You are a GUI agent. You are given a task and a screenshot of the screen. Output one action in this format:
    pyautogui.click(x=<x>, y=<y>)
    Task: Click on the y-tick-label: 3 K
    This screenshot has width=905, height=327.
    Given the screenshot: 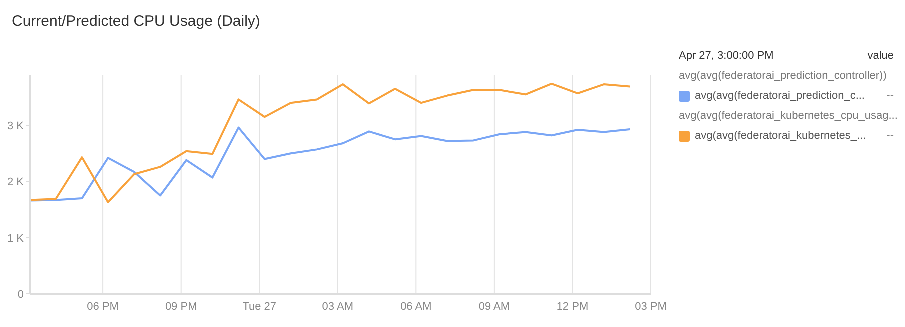 What is the action you would take?
    pyautogui.click(x=16, y=126)
    